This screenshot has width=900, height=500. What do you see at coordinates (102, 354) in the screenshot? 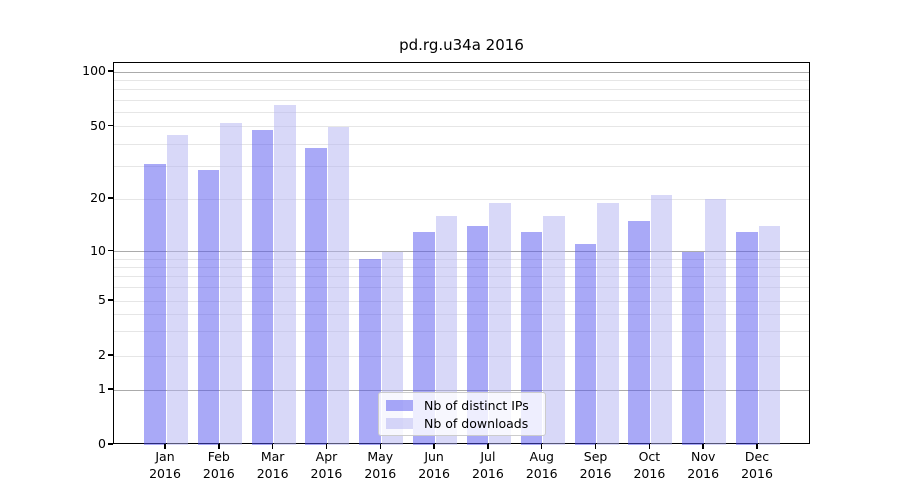
I see `y-tick-label: 2` at bounding box center [102, 354].